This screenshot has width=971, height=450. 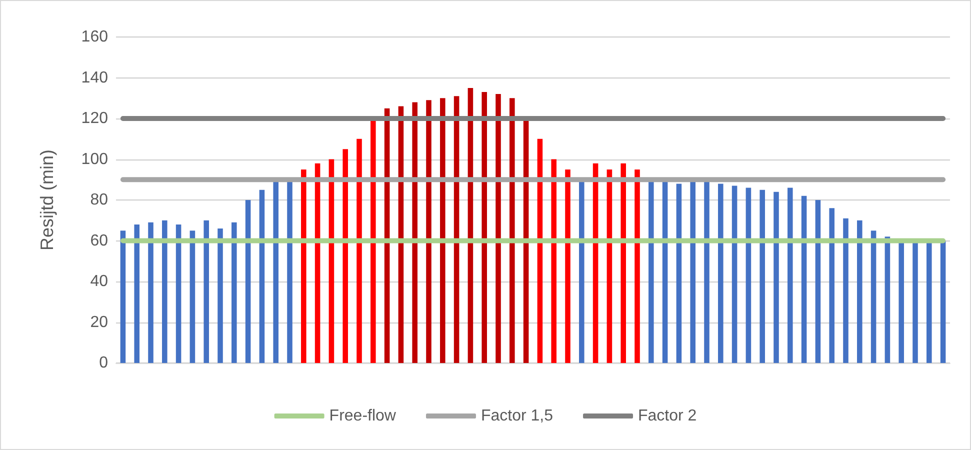 What do you see at coordinates (667, 416) in the screenshot?
I see `legend-label: Factor 2` at bounding box center [667, 416].